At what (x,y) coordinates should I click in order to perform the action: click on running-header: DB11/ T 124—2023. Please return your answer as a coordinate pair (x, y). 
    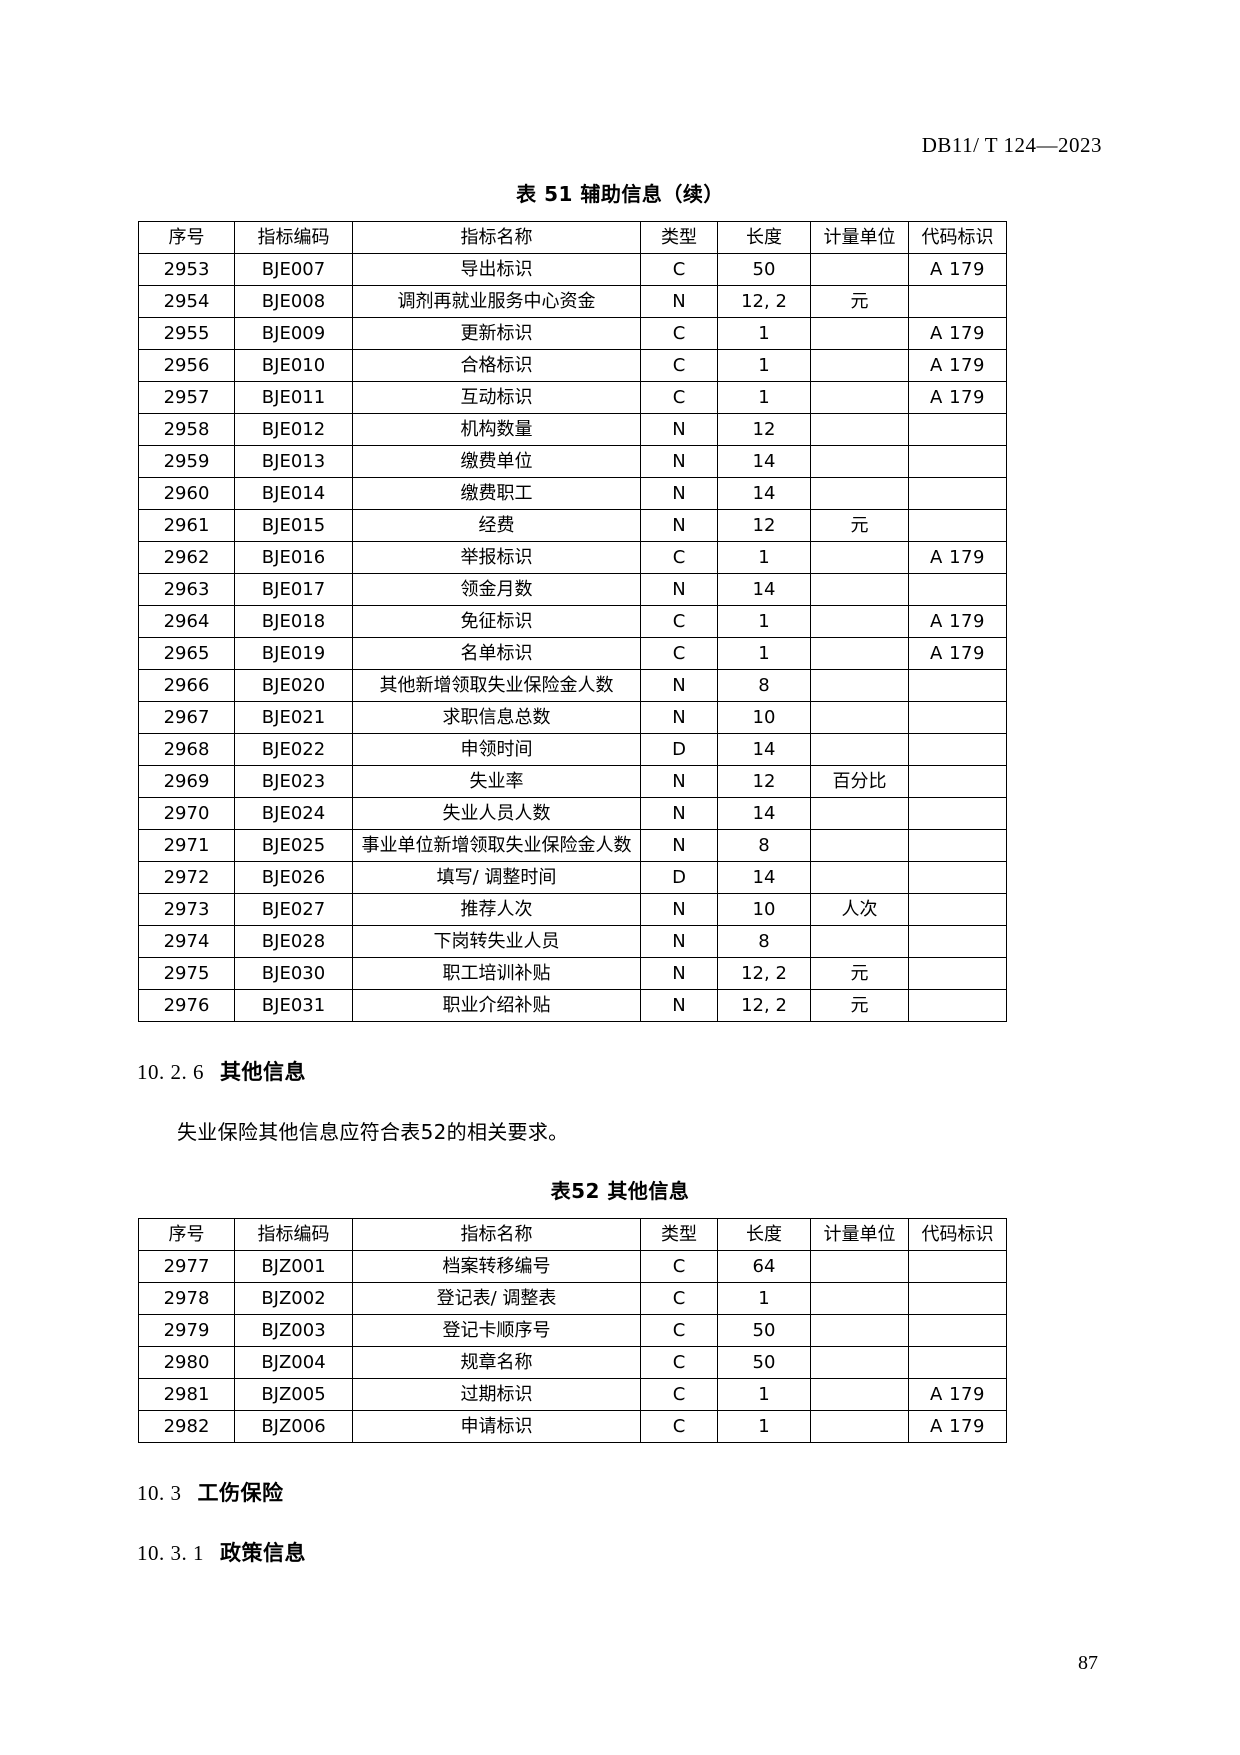
    Looking at the image, I should click on (1011, 145).